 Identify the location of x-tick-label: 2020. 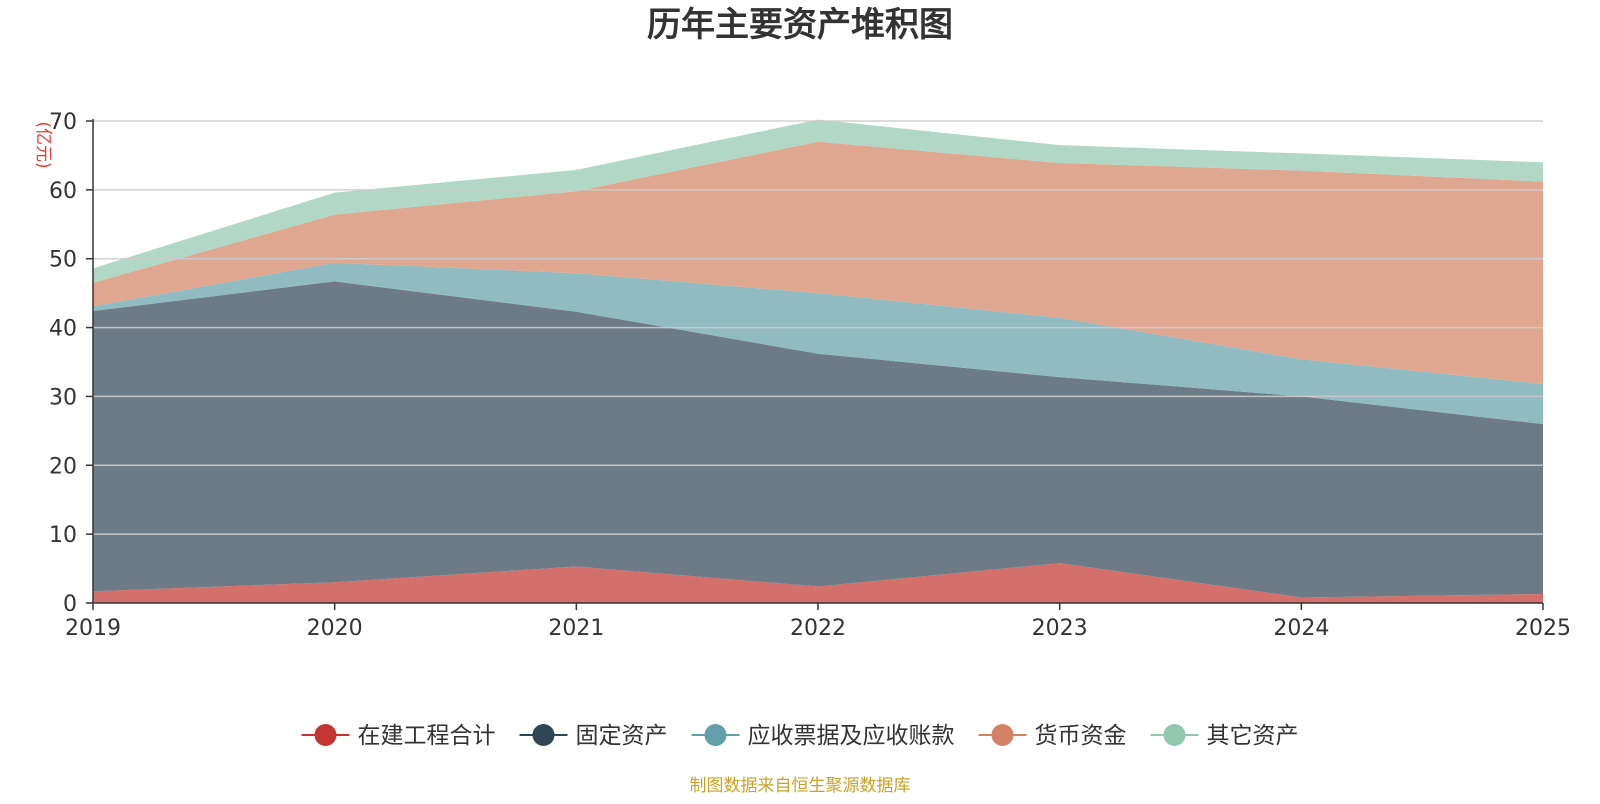
(335, 628).